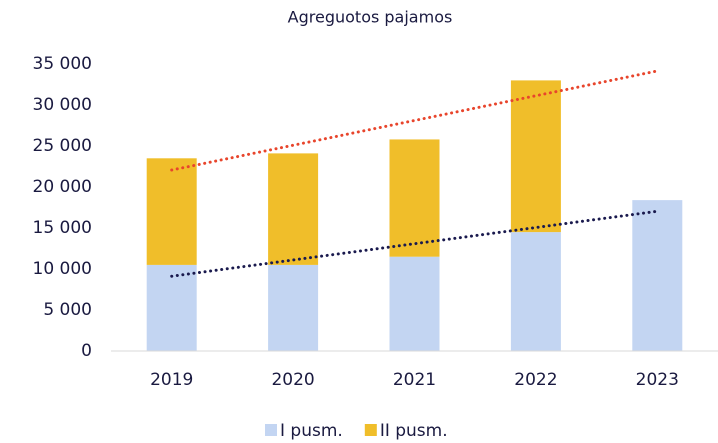 The height and width of the screenshot is (443, 718). I want to click on y-tick-label: 5 000, so click(67, 310).